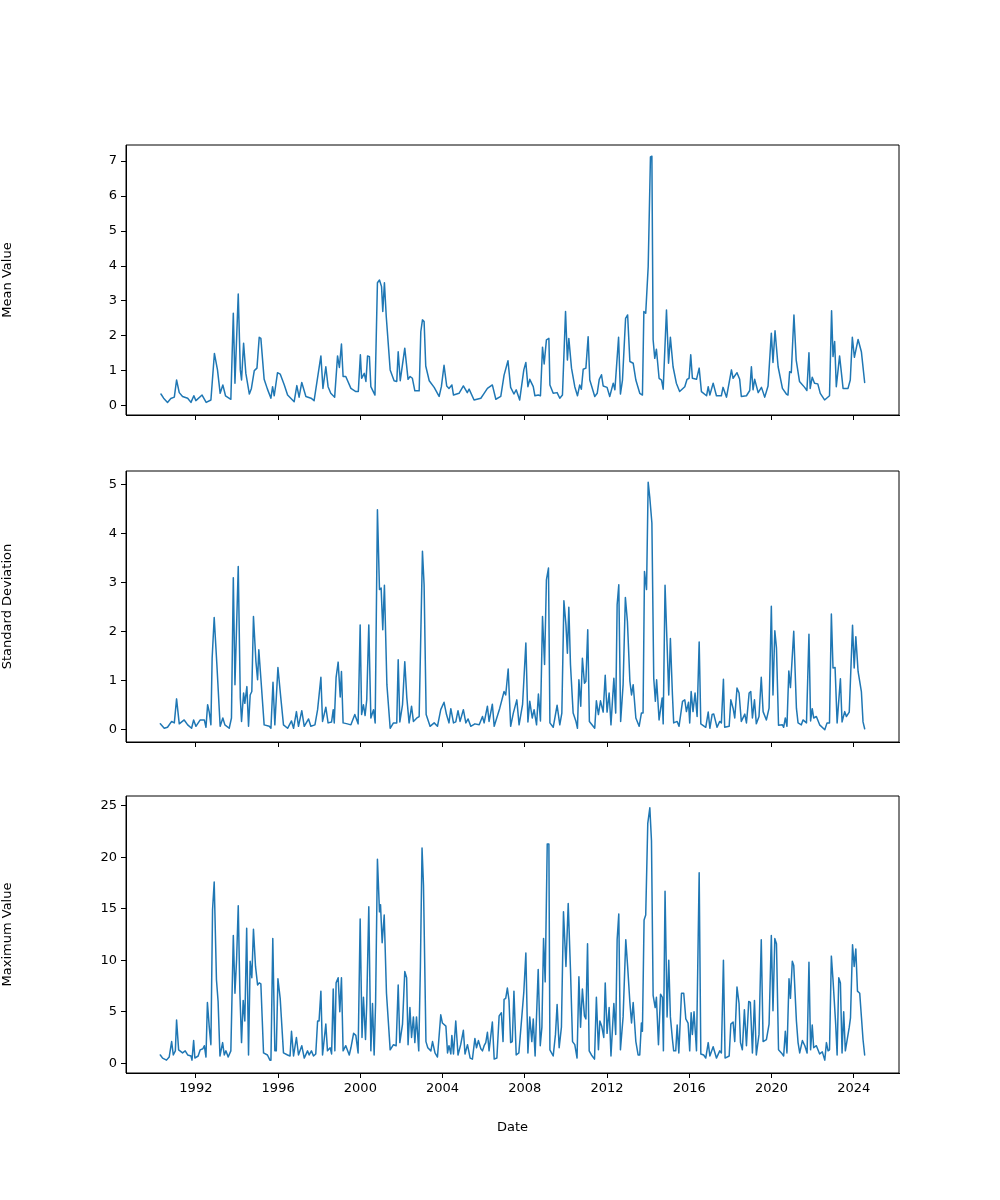  I want to click on x-tick-label: 2012, so click(607, 1088).